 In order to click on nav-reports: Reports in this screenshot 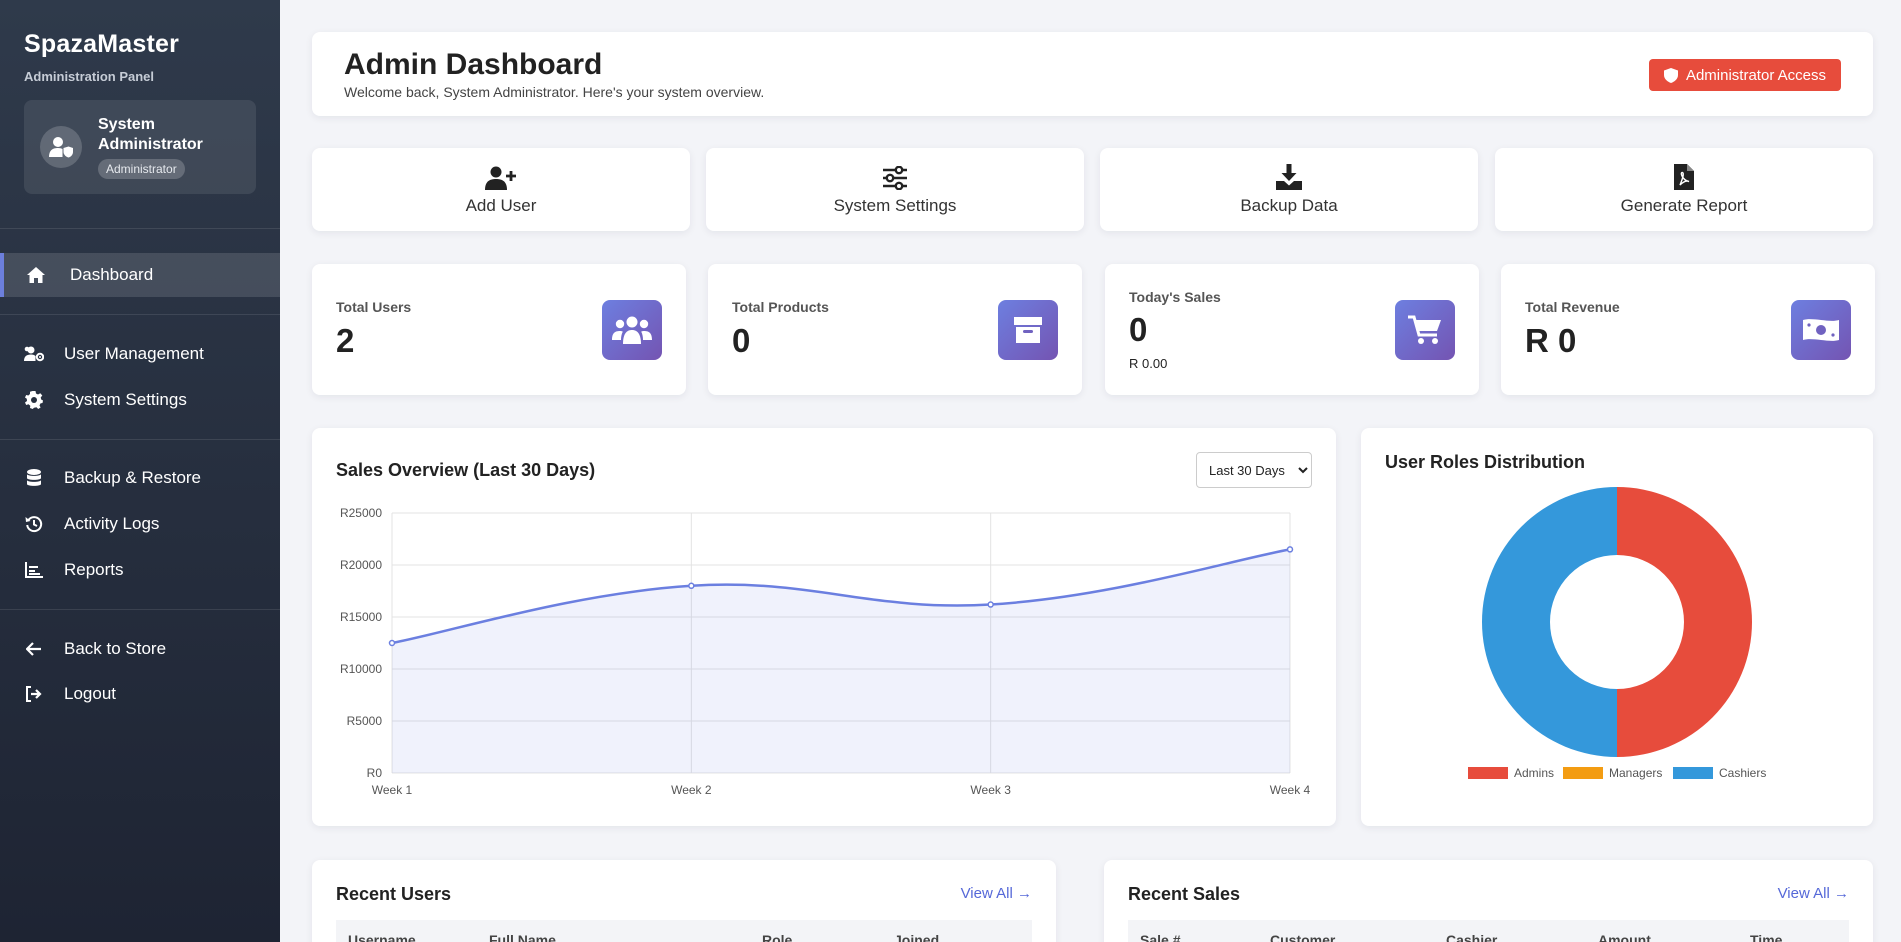, I will do `click(140, 570)`.